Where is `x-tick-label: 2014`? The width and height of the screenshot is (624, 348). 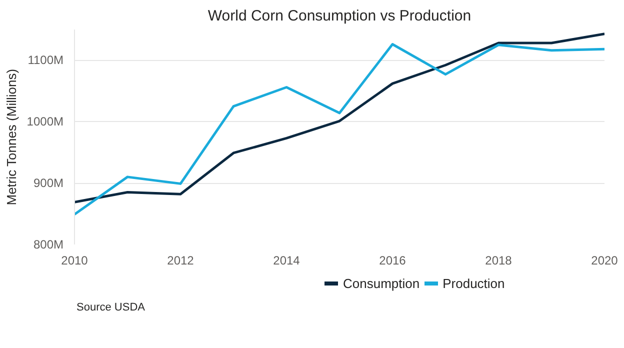 x-tick-label: 2014 is located at coordinates (286, 261).